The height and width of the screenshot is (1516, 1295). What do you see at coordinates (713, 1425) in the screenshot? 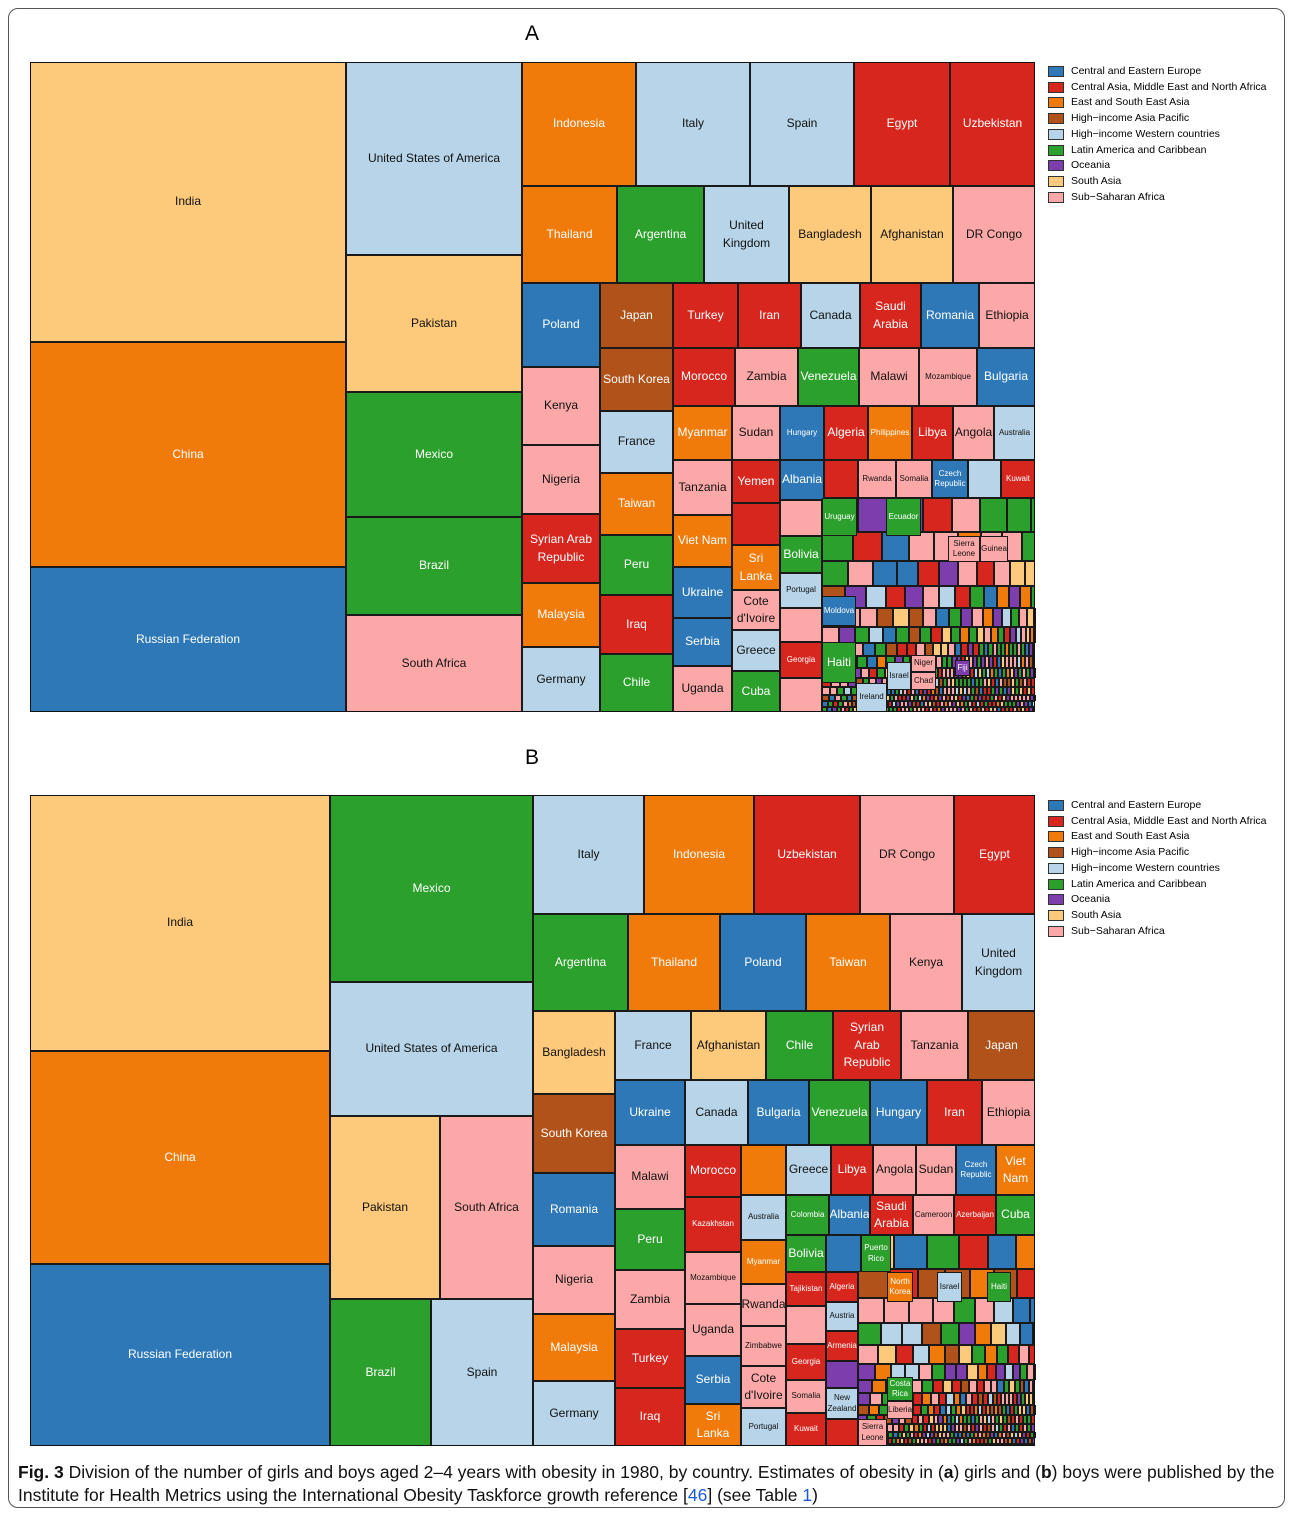
I see `country-tile: Sri Lanka` at bounding box center [713, 1425].